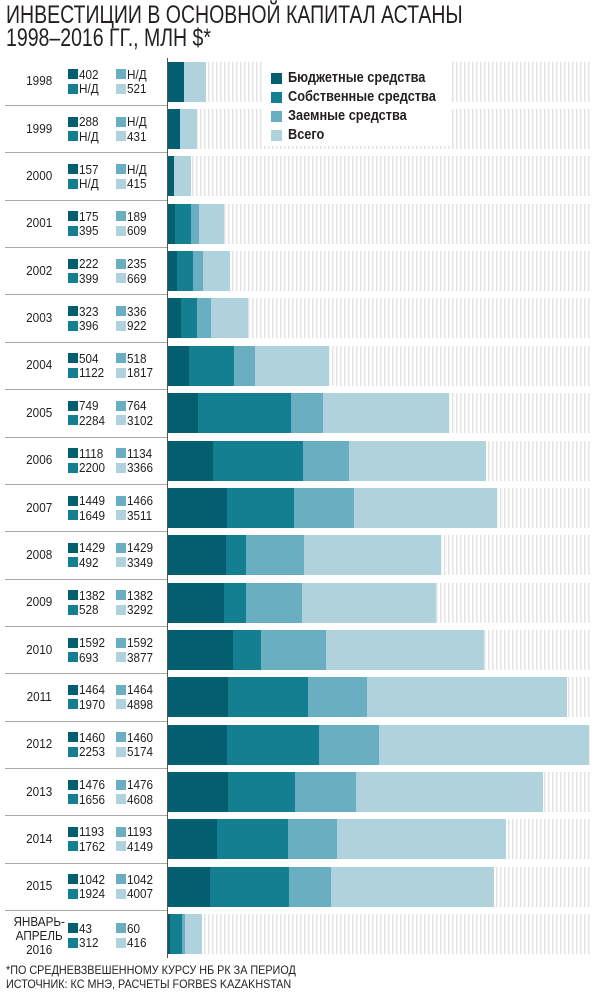 This screenshot has height=996, width=600. Describe the element at coordinates (89, 311) in the screenshot. I see `data-label-budget: 323` at that location.